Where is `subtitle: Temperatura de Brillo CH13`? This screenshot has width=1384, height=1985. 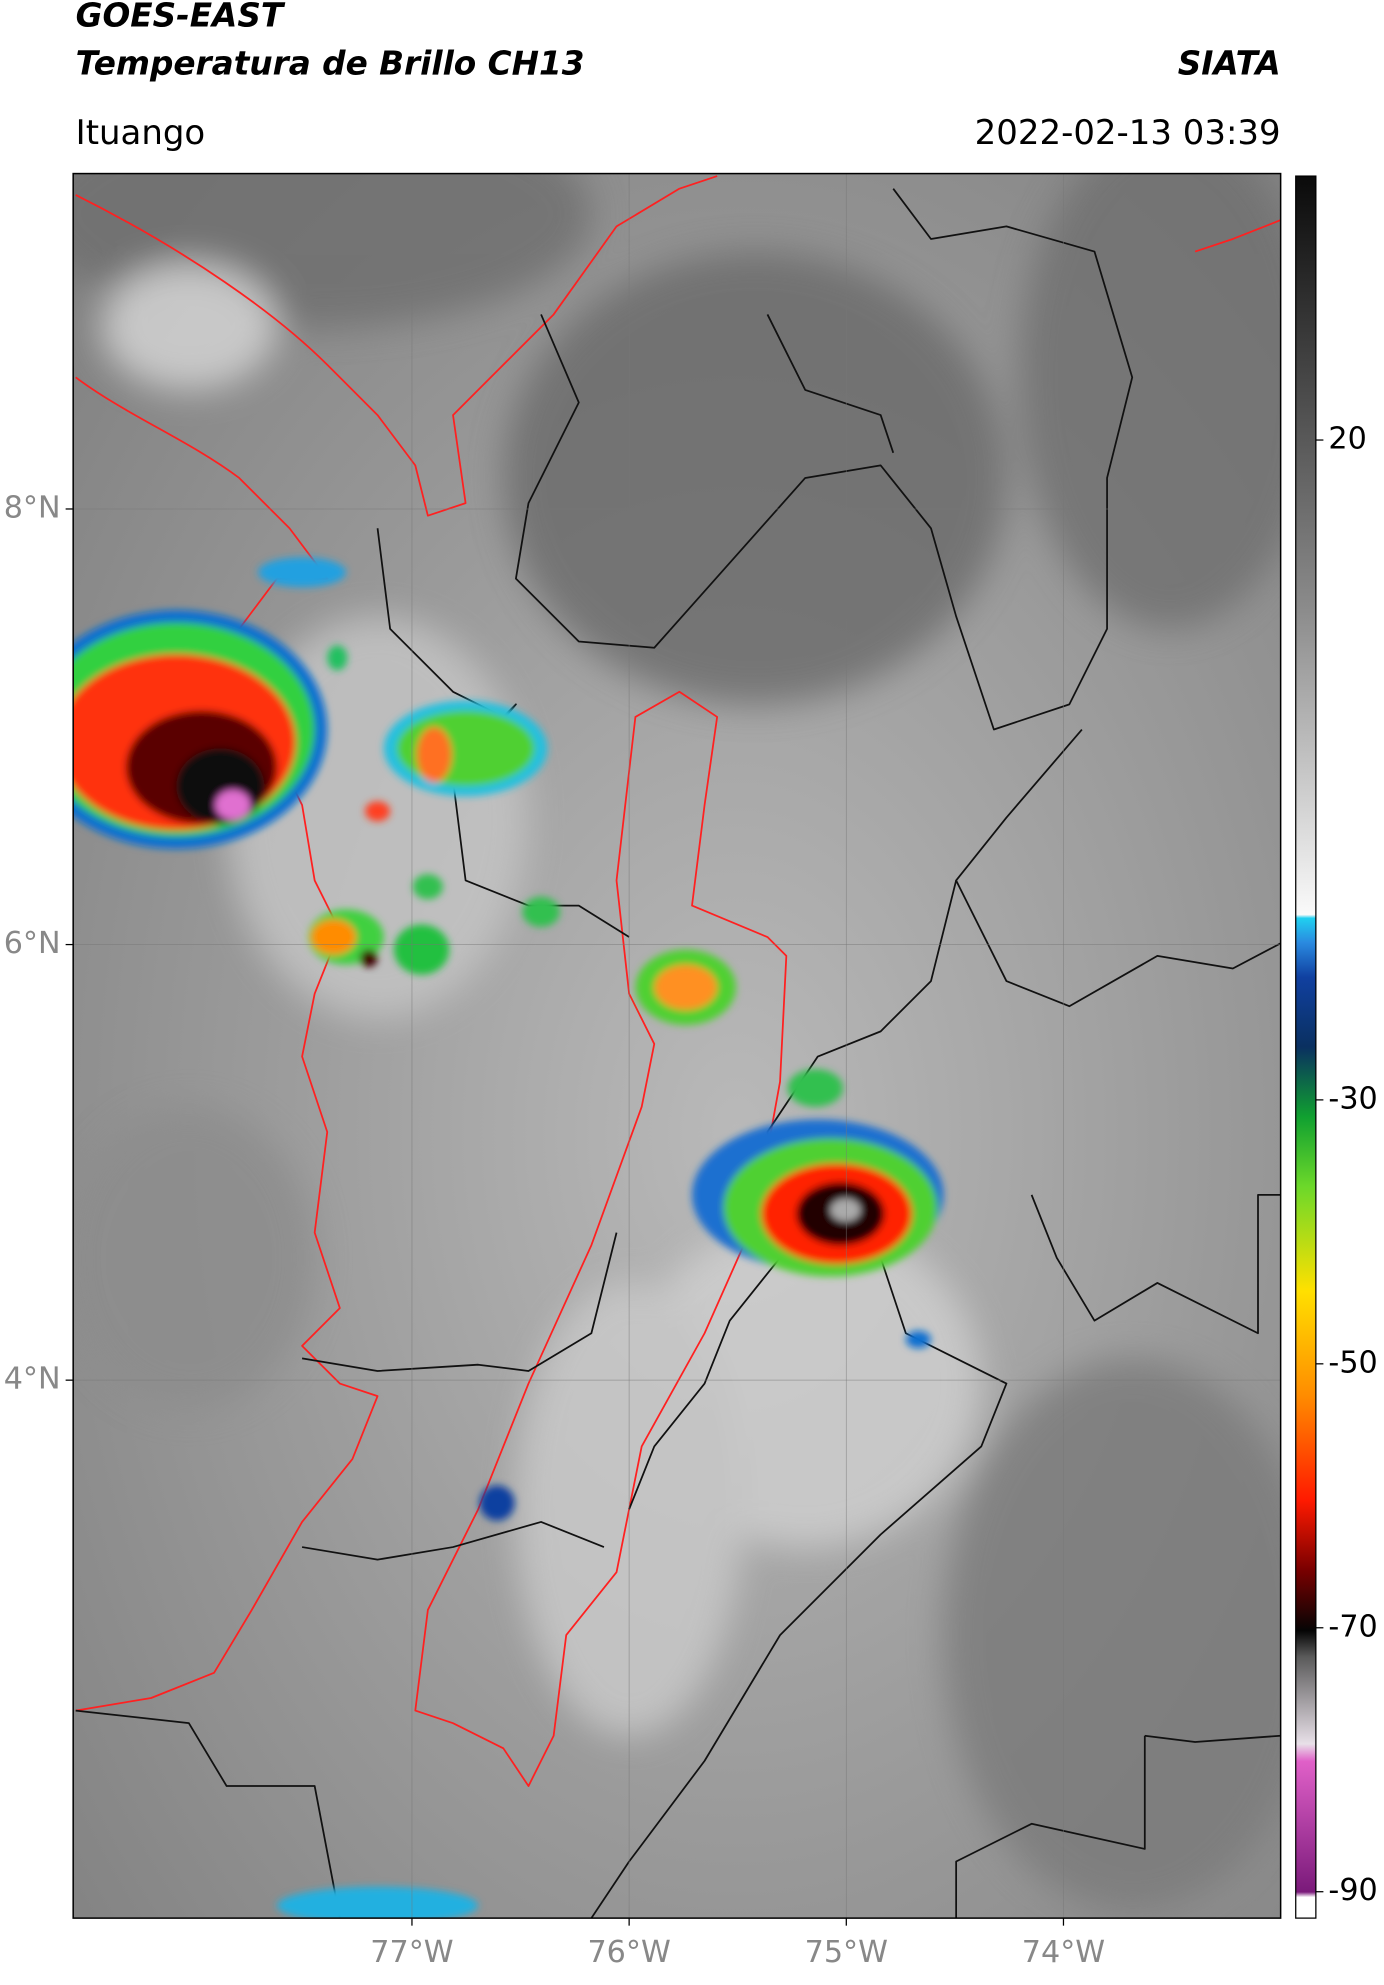
subtitle: Temperatura de Brillo CH13 is located at coordinates (330, 63).